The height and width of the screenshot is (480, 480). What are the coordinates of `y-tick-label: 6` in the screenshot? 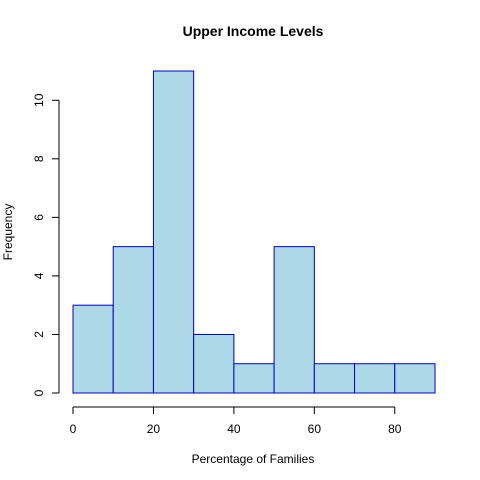 It's located at (39, 217).